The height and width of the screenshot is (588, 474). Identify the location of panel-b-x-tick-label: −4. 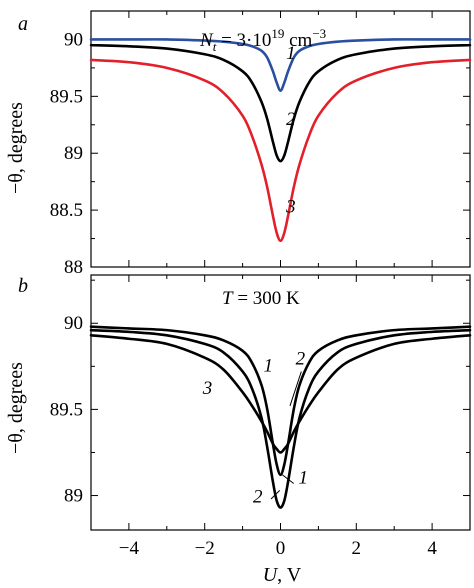
(129, 548).